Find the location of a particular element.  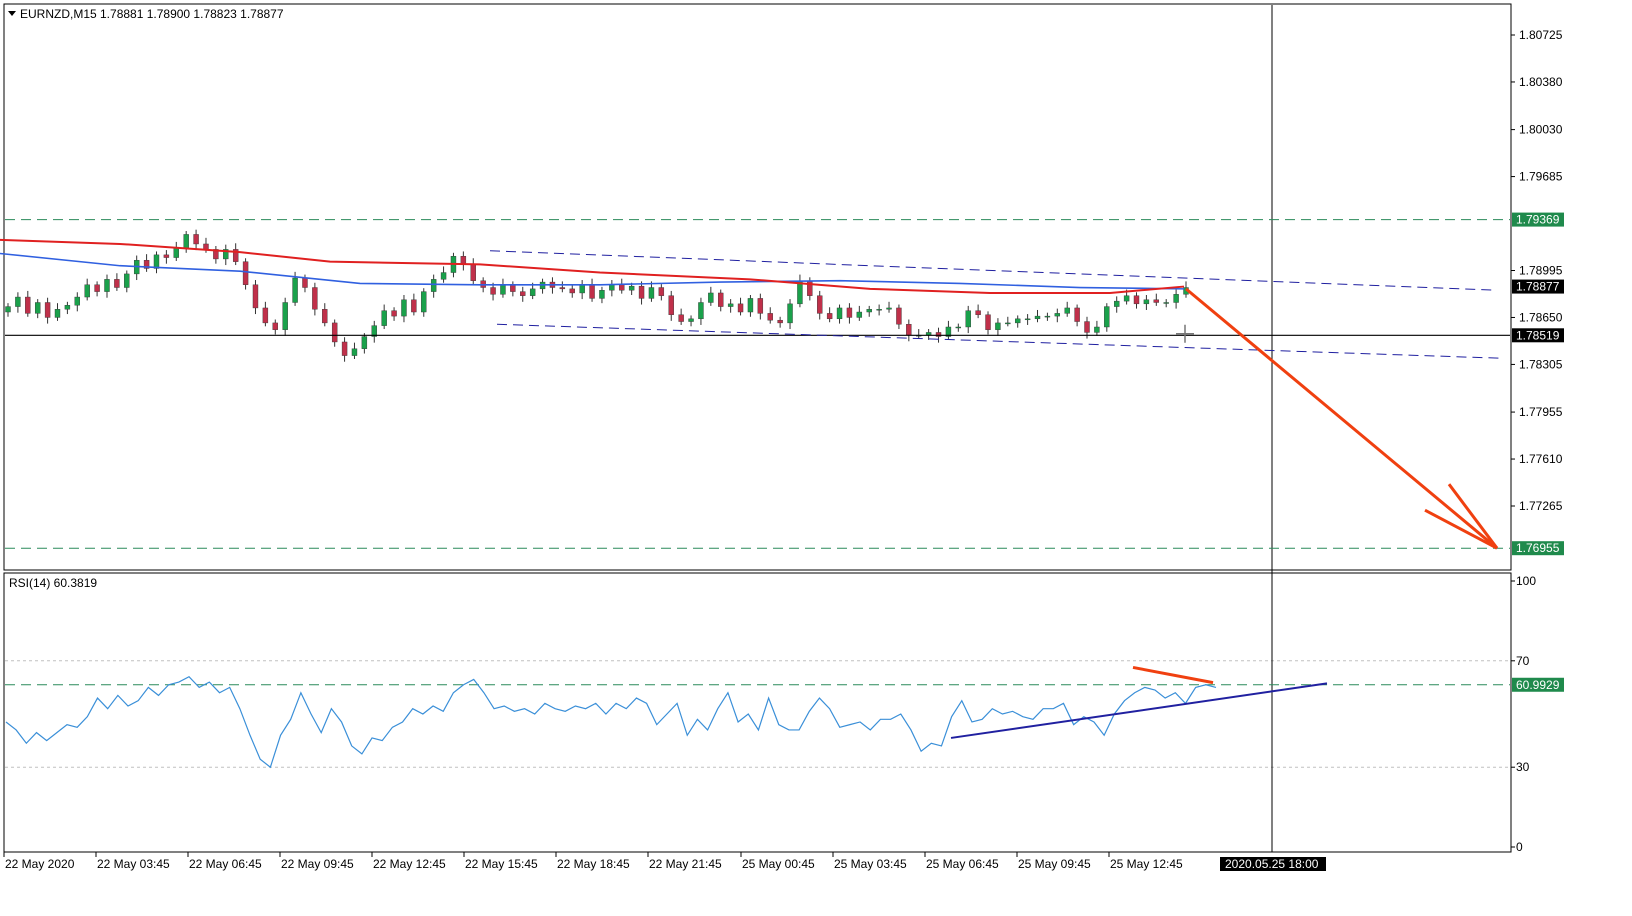

crosshair-time-tag is located at coordinates (1273, 864).